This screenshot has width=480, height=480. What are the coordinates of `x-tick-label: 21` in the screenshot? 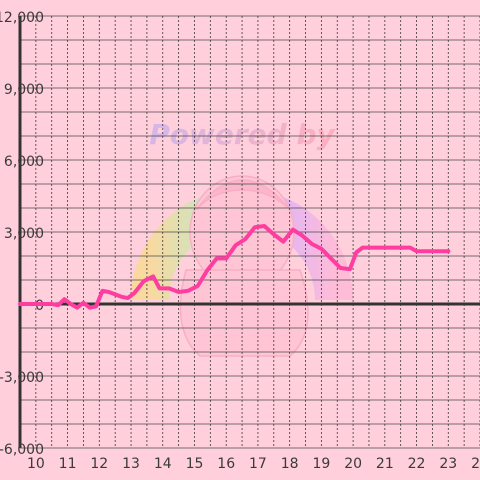 It's located at (385, 464).